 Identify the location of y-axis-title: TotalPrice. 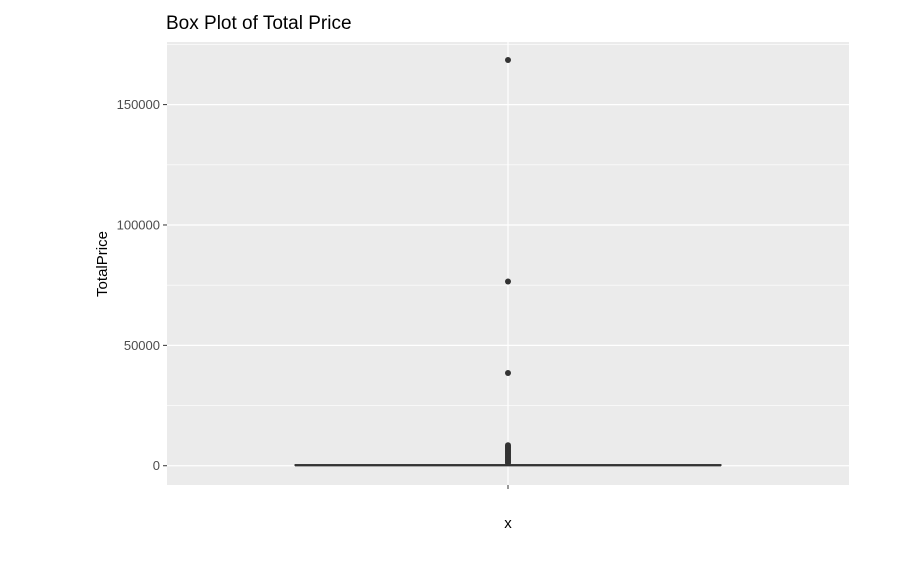
(102, 264).